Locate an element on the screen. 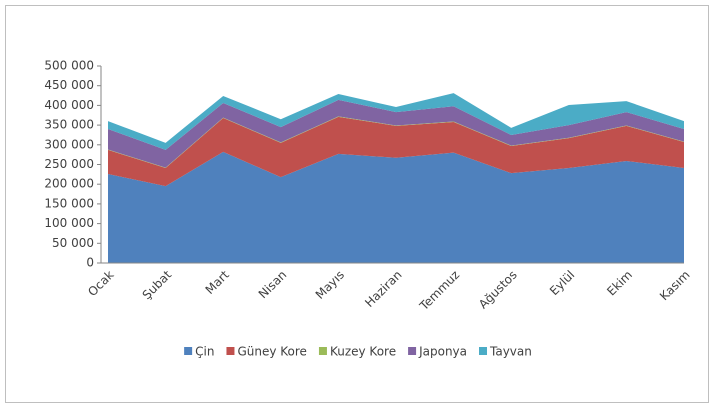  y-tick-label: 250 000 is located at coordinates (69, 164).